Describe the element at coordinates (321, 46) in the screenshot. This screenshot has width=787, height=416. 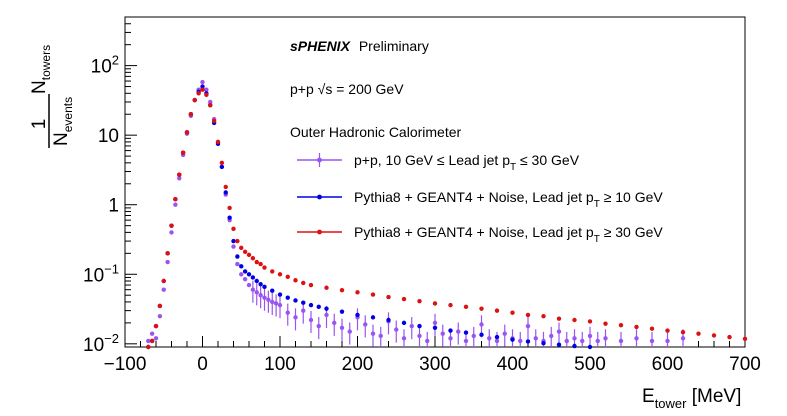
I see `experiment-name: sPHENIX` at that location.